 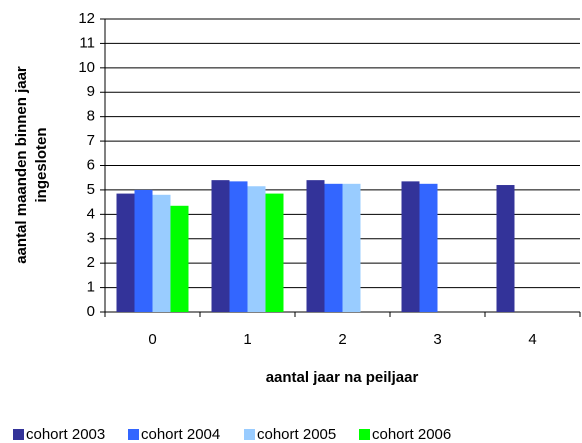 I want to click on y-axis-label: ingesloten, so click(x=41, y=164).